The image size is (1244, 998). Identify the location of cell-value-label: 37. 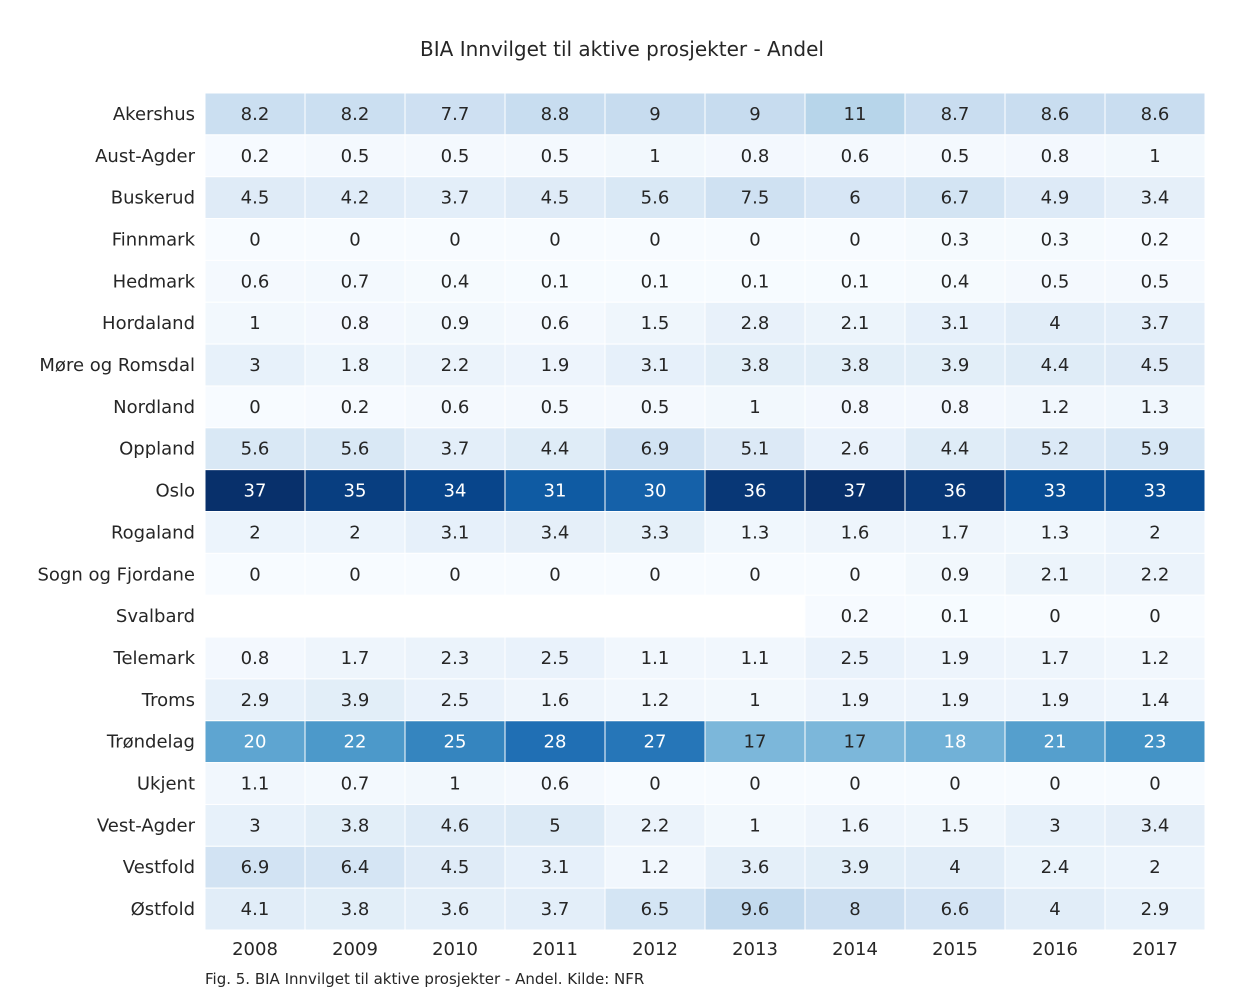
(255, 491).